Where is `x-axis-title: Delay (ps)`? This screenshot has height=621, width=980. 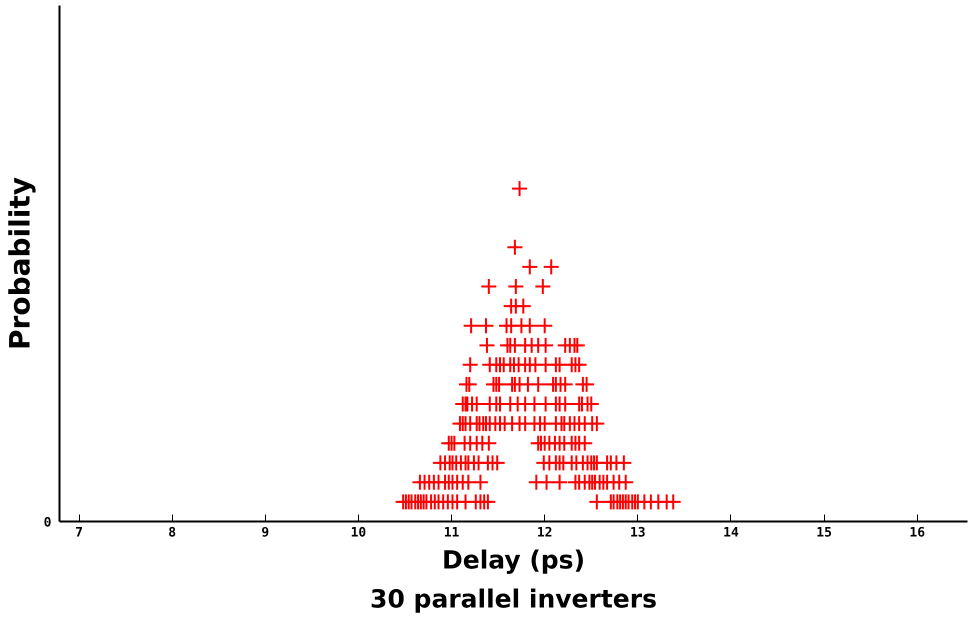
x-axis-title: Delay (ps) is located at coordinates (514, 560).